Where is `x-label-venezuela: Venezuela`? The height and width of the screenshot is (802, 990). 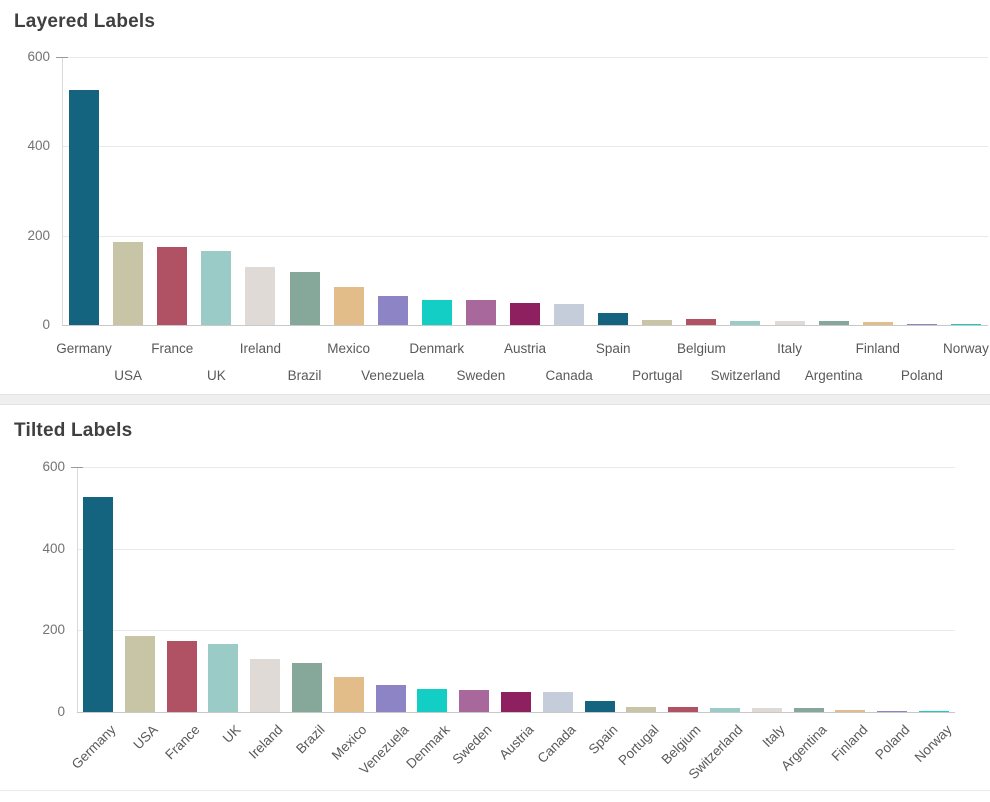 x-label-venezuela: Venezuela is located at coordinates (393, 375).